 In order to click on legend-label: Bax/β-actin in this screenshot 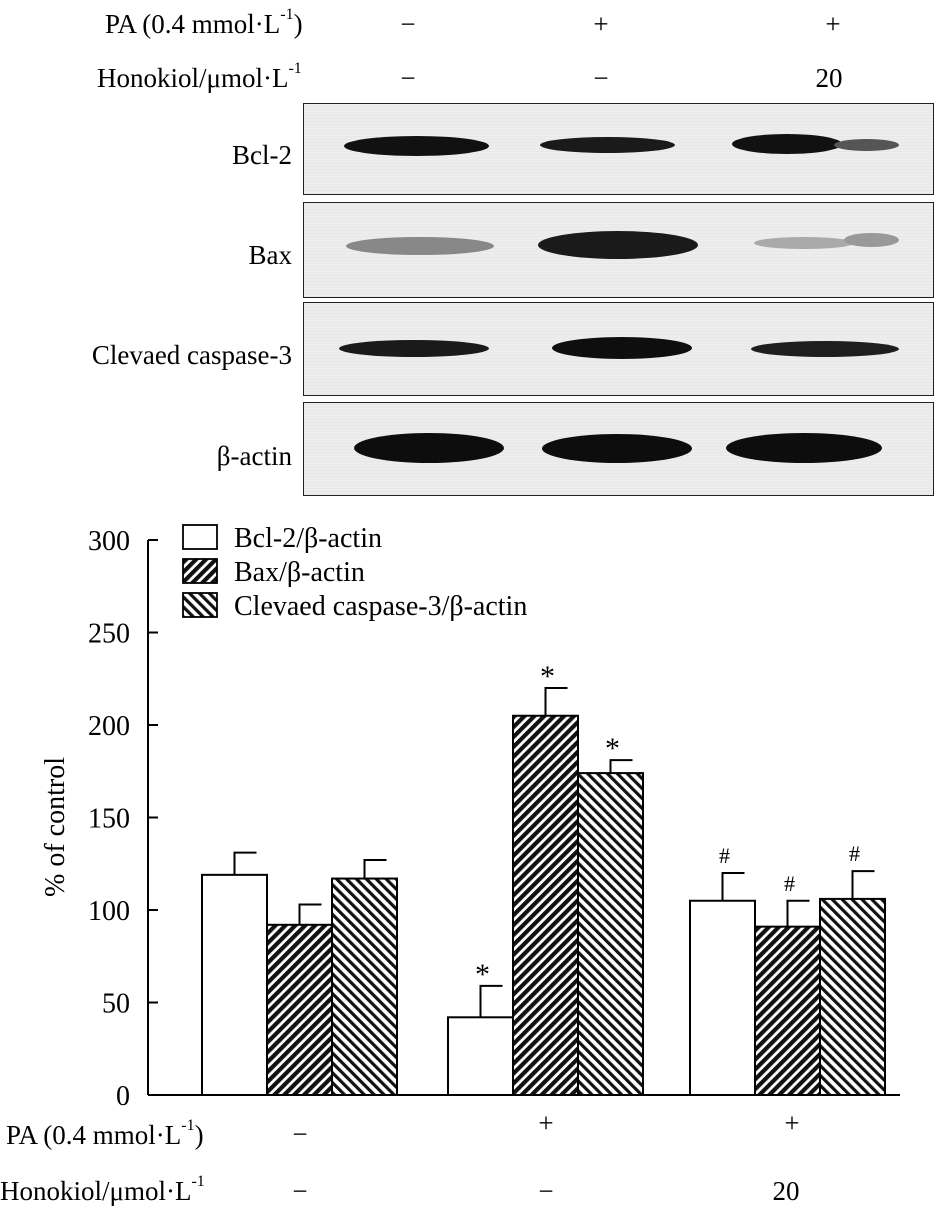, I will do `click(299, 572)`.